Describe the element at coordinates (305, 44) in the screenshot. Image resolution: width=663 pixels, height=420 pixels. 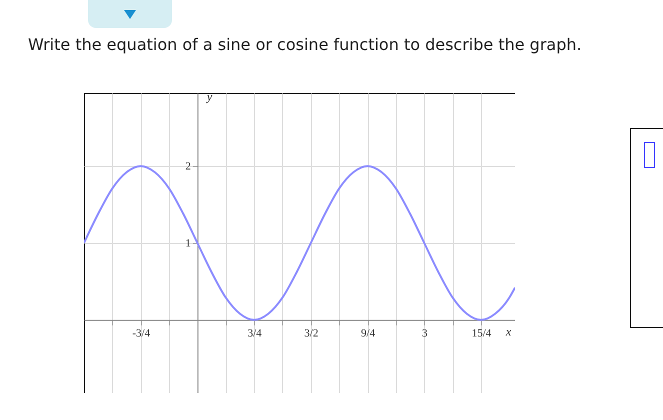
I see `chart-title: Write the equation of a sine or cosine function to describe the graph.` at that location.